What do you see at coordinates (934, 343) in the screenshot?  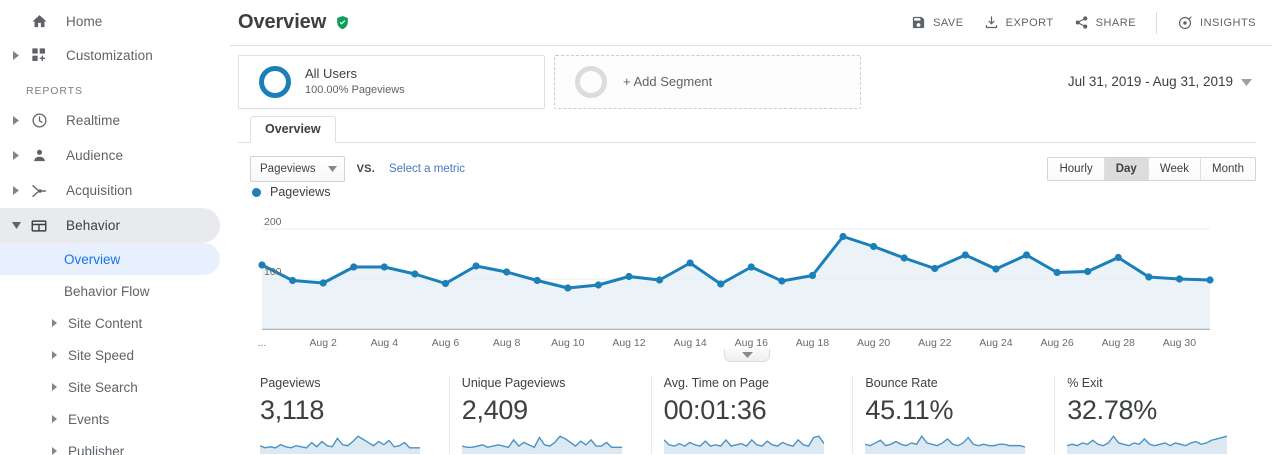 I see `svg-text: Aug 22` at bounding box center [934, 343].